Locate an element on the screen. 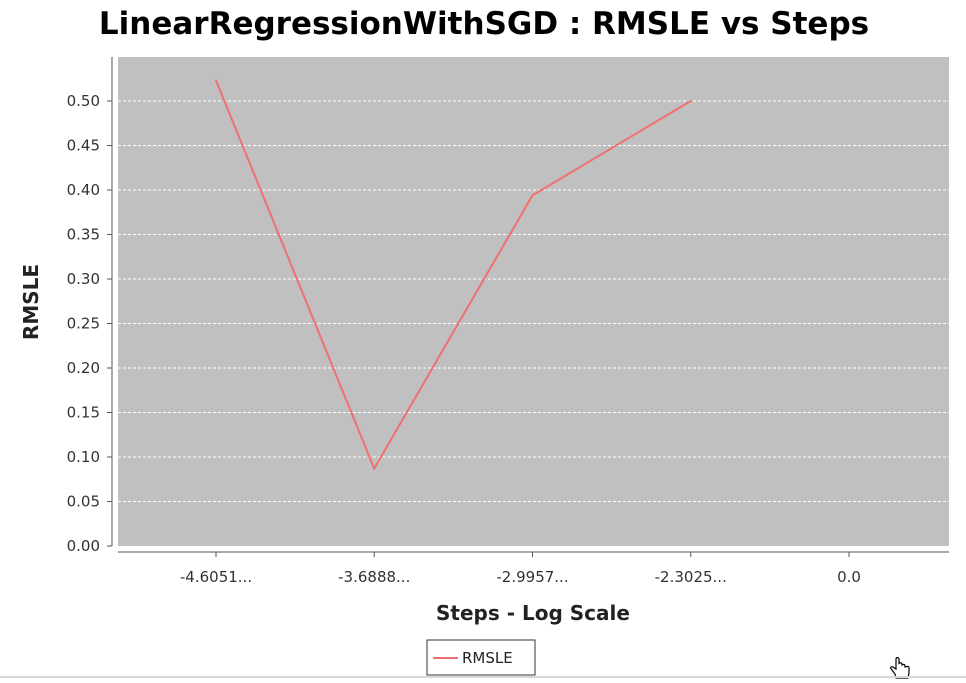 Image resolution: width=966 pixels, height=683 pixels. chart-title: LinearRegressionWithSGD : RMSLE vs Steps is located at coordinates (484, 24).